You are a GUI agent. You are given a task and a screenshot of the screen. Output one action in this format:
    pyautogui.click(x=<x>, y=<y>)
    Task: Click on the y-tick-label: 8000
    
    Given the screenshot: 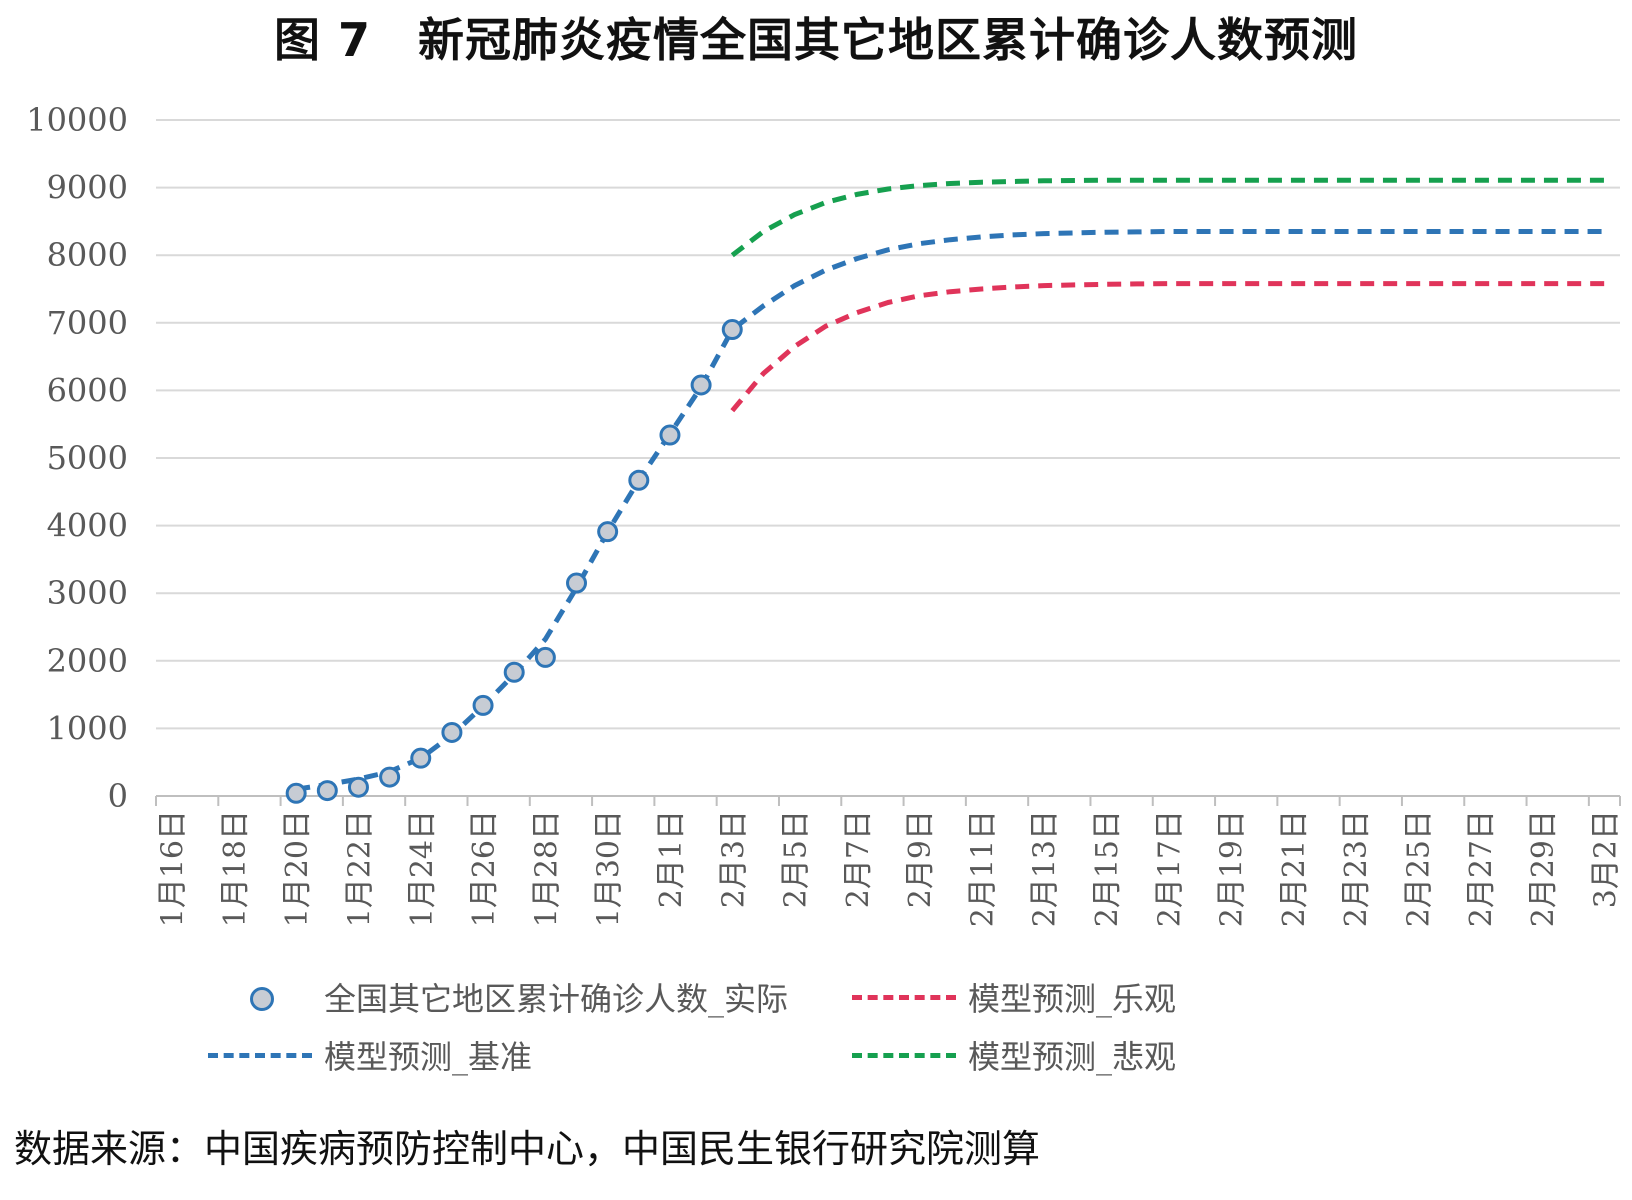 What is the action you would take?
    pyautogui.click(x=87, y=255)
    